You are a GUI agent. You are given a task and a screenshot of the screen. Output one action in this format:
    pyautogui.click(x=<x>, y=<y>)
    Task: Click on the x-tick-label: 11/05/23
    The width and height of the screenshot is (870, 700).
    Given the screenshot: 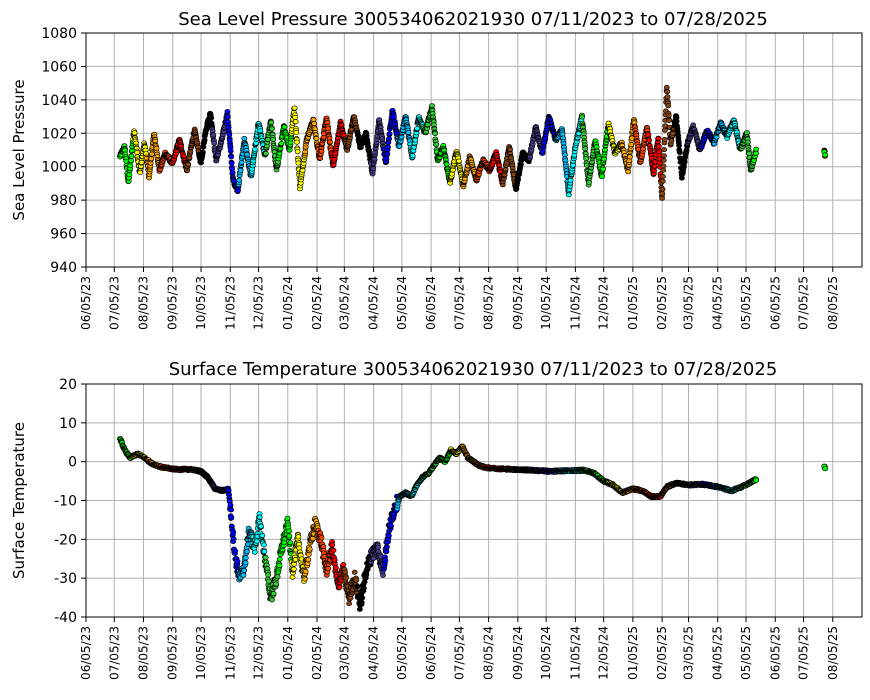 What is the action you would take?
    pyautogui.click(x=230, y=303)
    